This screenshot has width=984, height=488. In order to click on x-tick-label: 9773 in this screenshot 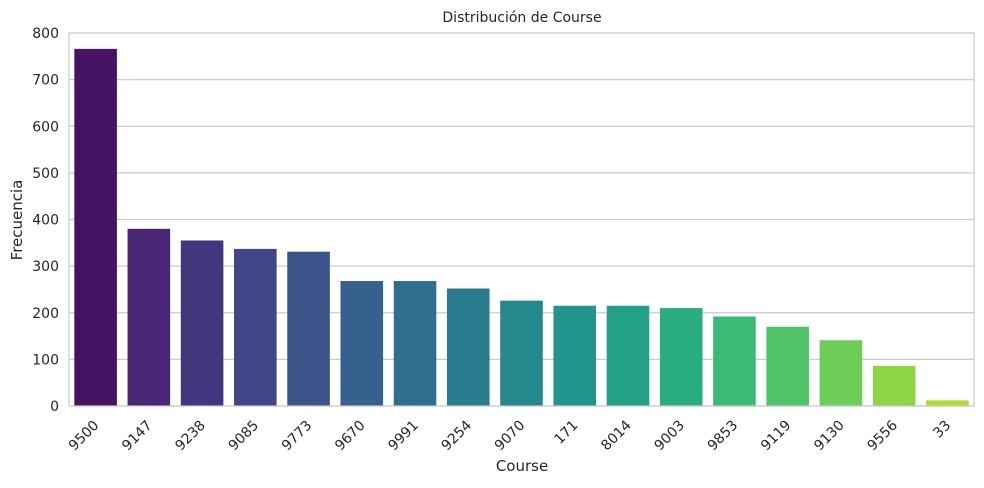, I will do `click(297, 436)`.